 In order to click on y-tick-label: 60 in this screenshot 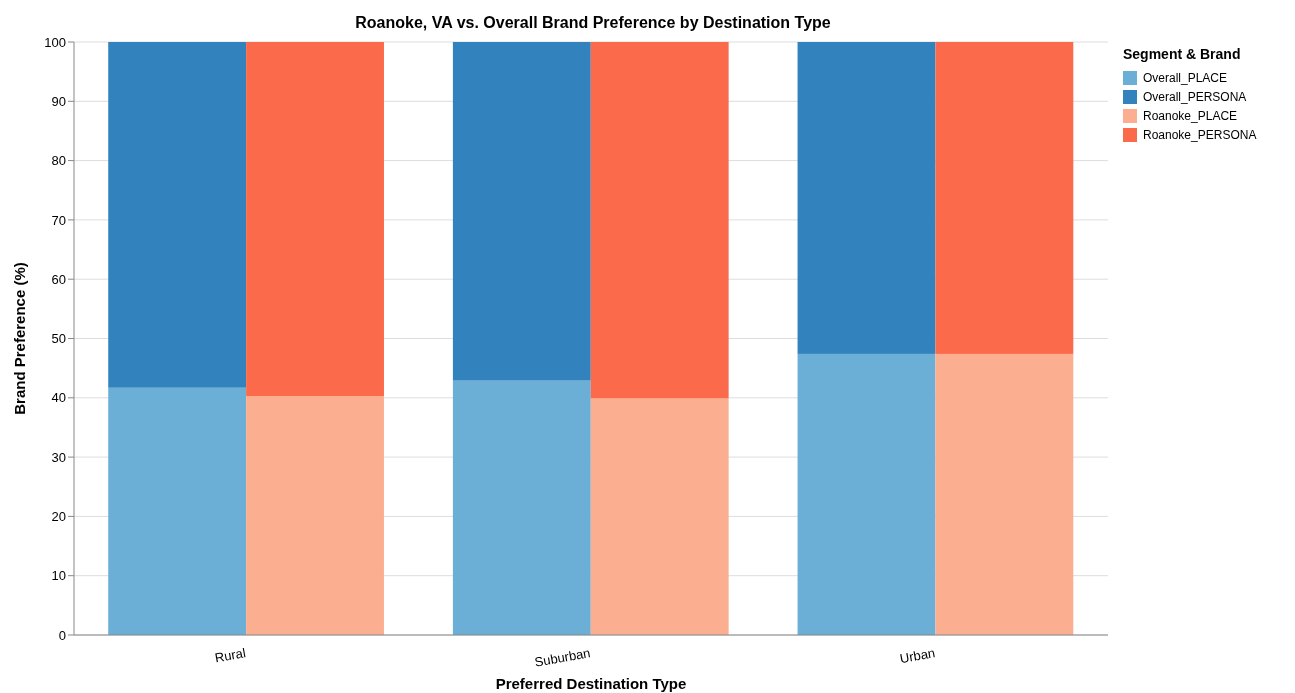, I will do `click(58, 279)`.